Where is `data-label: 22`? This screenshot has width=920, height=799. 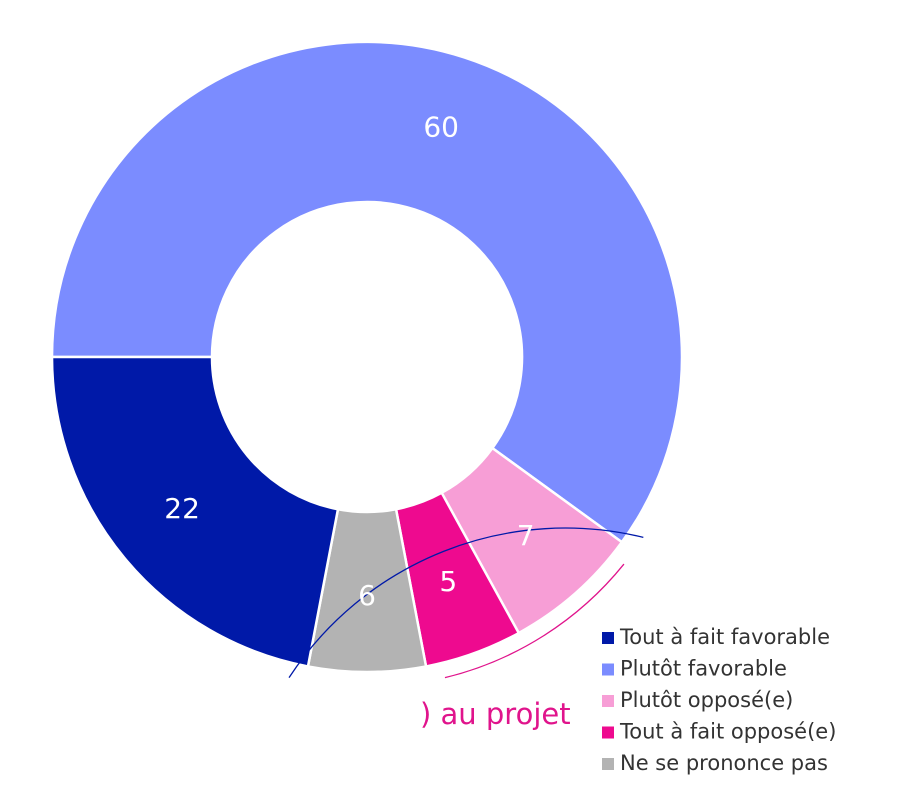 data-label: 22 is located at coordinates (182, 508).